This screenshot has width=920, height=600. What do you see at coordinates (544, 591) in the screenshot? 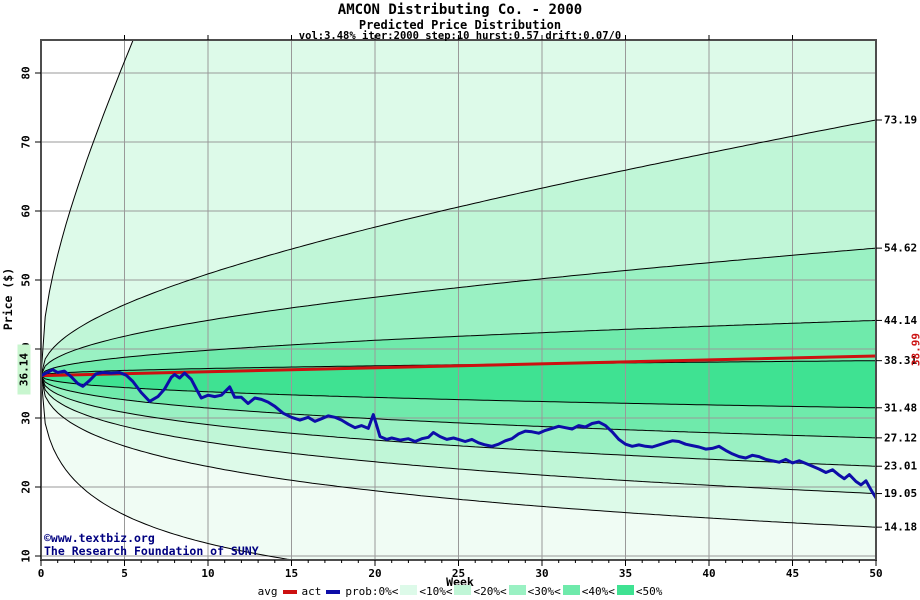
I see `legend-prob-label: <30%<` at bounding box center [544, 591].